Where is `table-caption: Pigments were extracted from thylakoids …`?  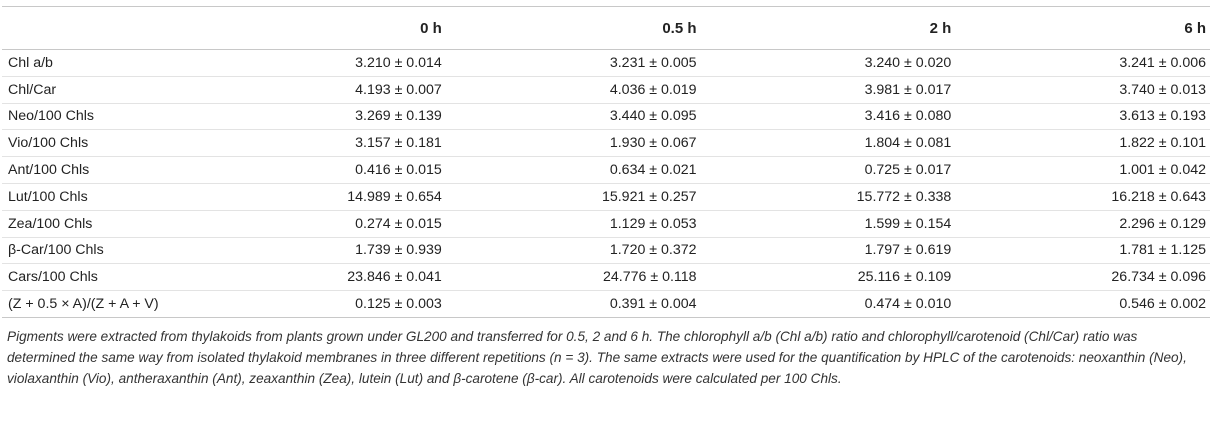 table-caption: Pigments were extracted from thylakoids … is located at coordinates (606, 357).